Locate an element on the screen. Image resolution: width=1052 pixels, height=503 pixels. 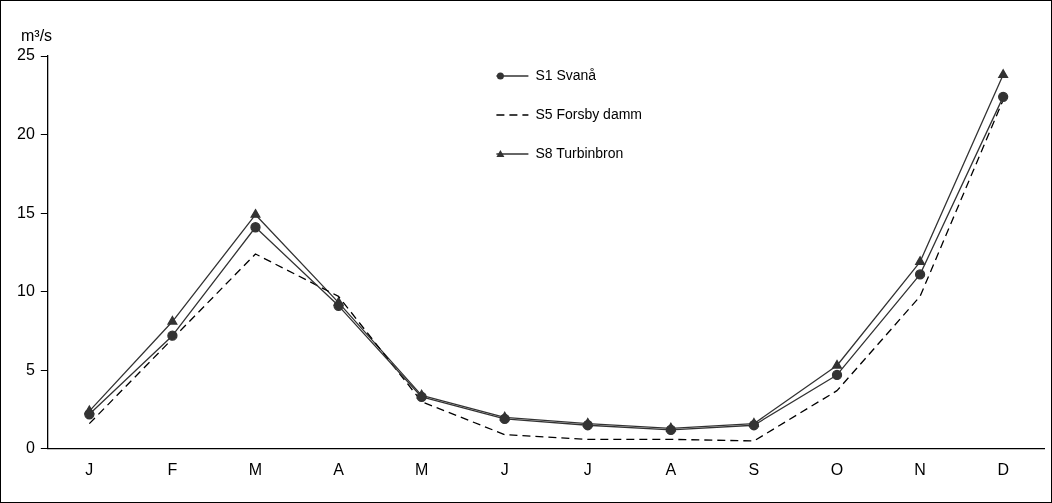
x-tick-label: S is located at coordinates (754, 469).